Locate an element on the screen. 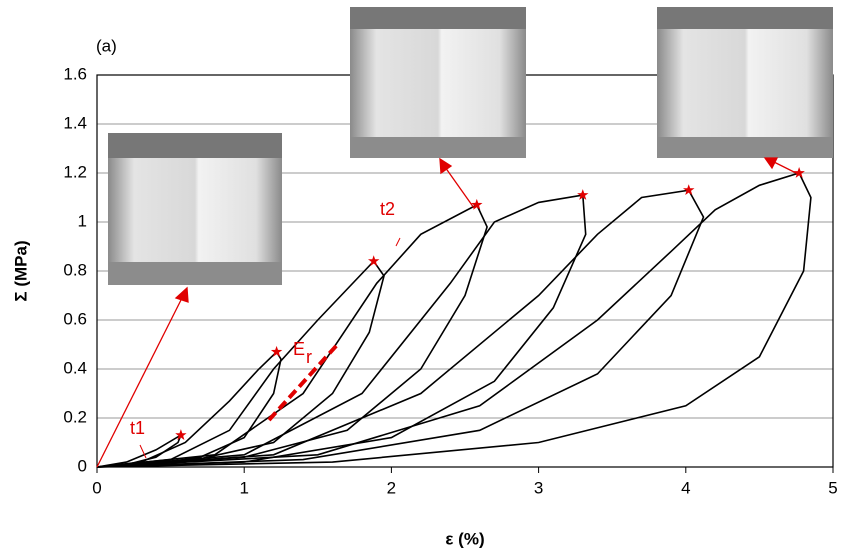 The image size is (845, 557). y-tick-label: 0.4 is located at coordinates (75, 367).